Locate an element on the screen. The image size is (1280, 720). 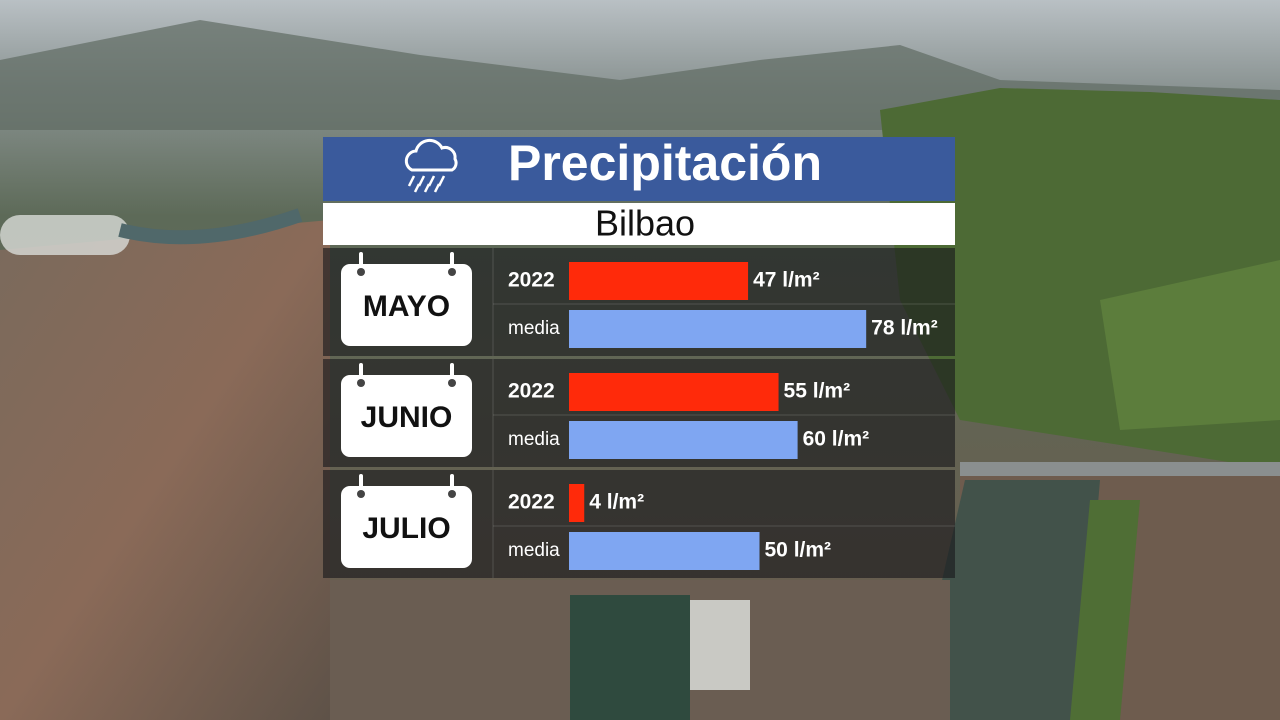
category-label: JULIO is located at coordinates (406, 528).